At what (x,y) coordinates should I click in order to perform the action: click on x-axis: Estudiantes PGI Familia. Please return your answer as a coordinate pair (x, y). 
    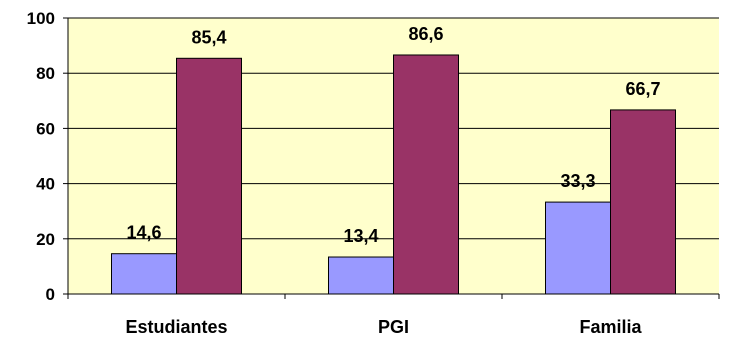
    Looking at the image, I should click on (393, 315).